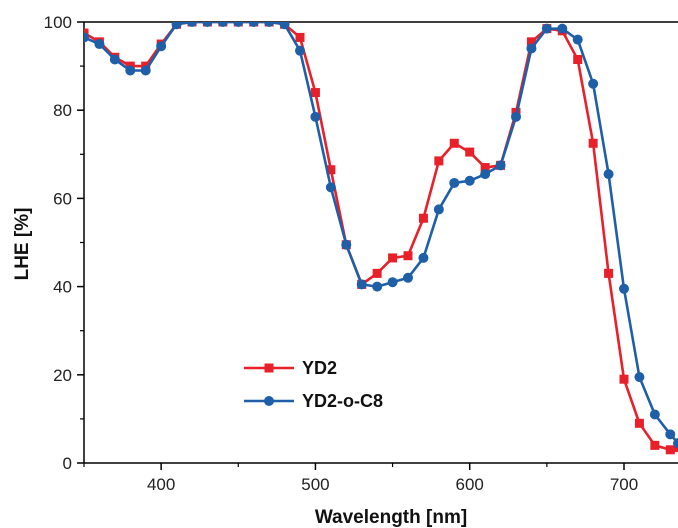 This screenshot has height=528, width=678. Describe the element at coordinates (269, 368) in the screenshot. I see `legend-marker-yd2` at that location.